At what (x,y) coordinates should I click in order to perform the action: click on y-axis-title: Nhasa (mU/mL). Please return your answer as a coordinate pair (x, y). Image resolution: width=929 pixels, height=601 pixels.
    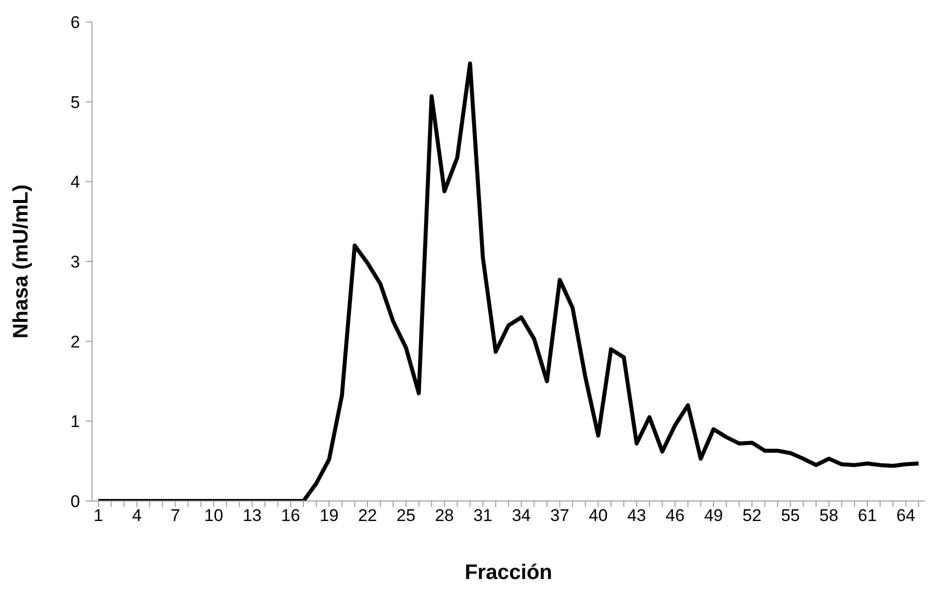
    Looking at the image, I should click on (20, 261).